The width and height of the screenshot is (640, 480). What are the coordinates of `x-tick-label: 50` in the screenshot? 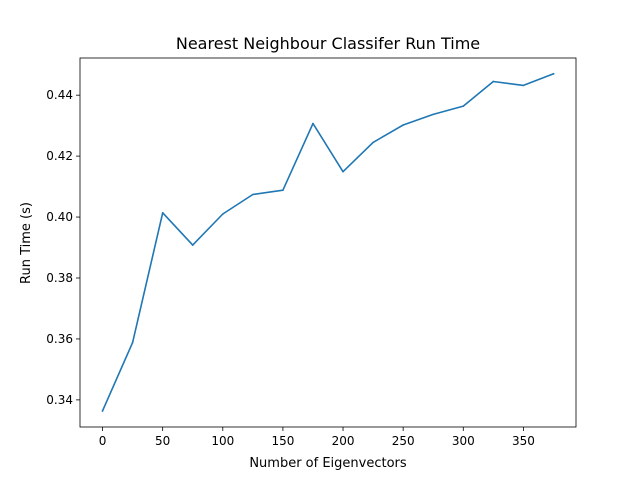 It's located at (162, 441).